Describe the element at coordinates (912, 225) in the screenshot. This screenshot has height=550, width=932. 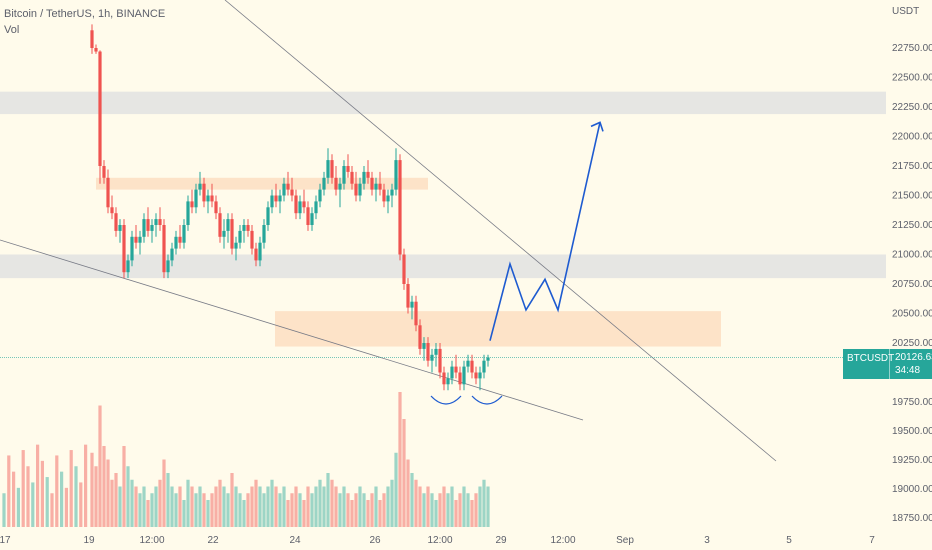
I see `y-axis-tick-label: 21250.00` at that location.